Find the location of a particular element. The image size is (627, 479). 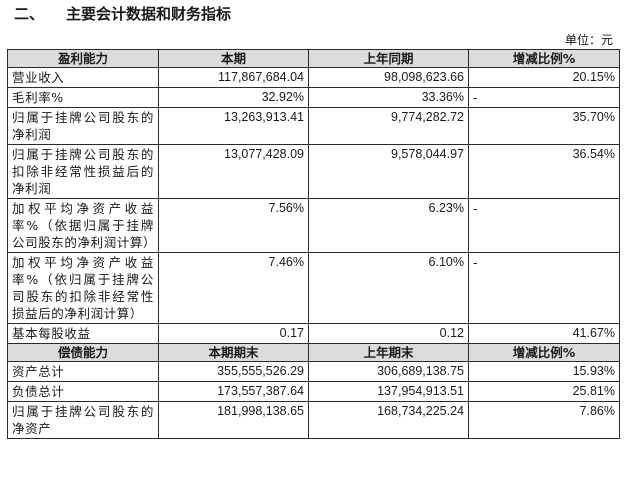

change-value: 36.54% is located at coordinates (544, 171).